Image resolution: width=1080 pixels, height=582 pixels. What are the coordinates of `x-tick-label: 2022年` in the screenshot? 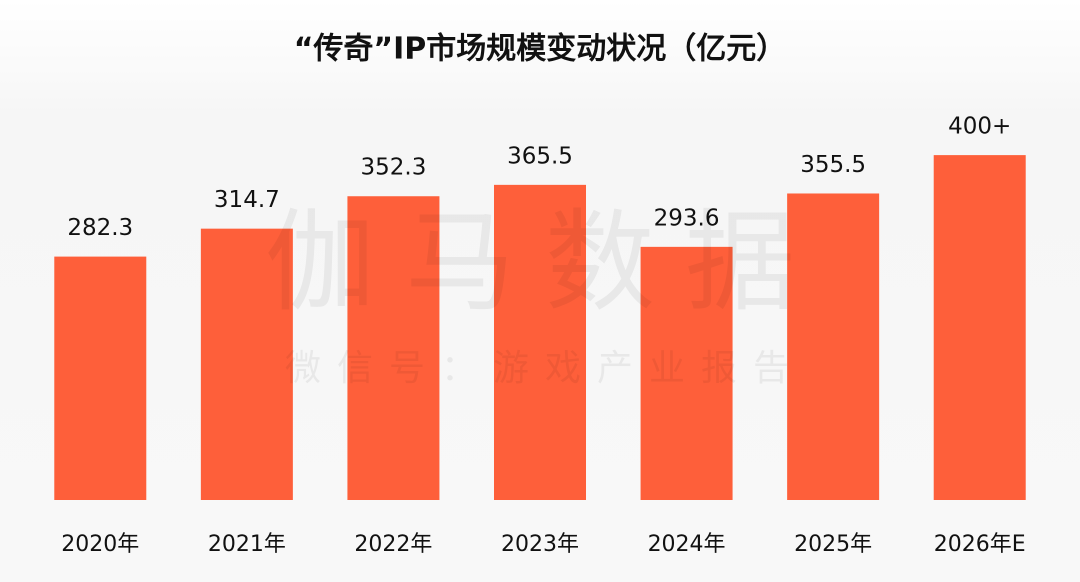 It's located at (393, 544).